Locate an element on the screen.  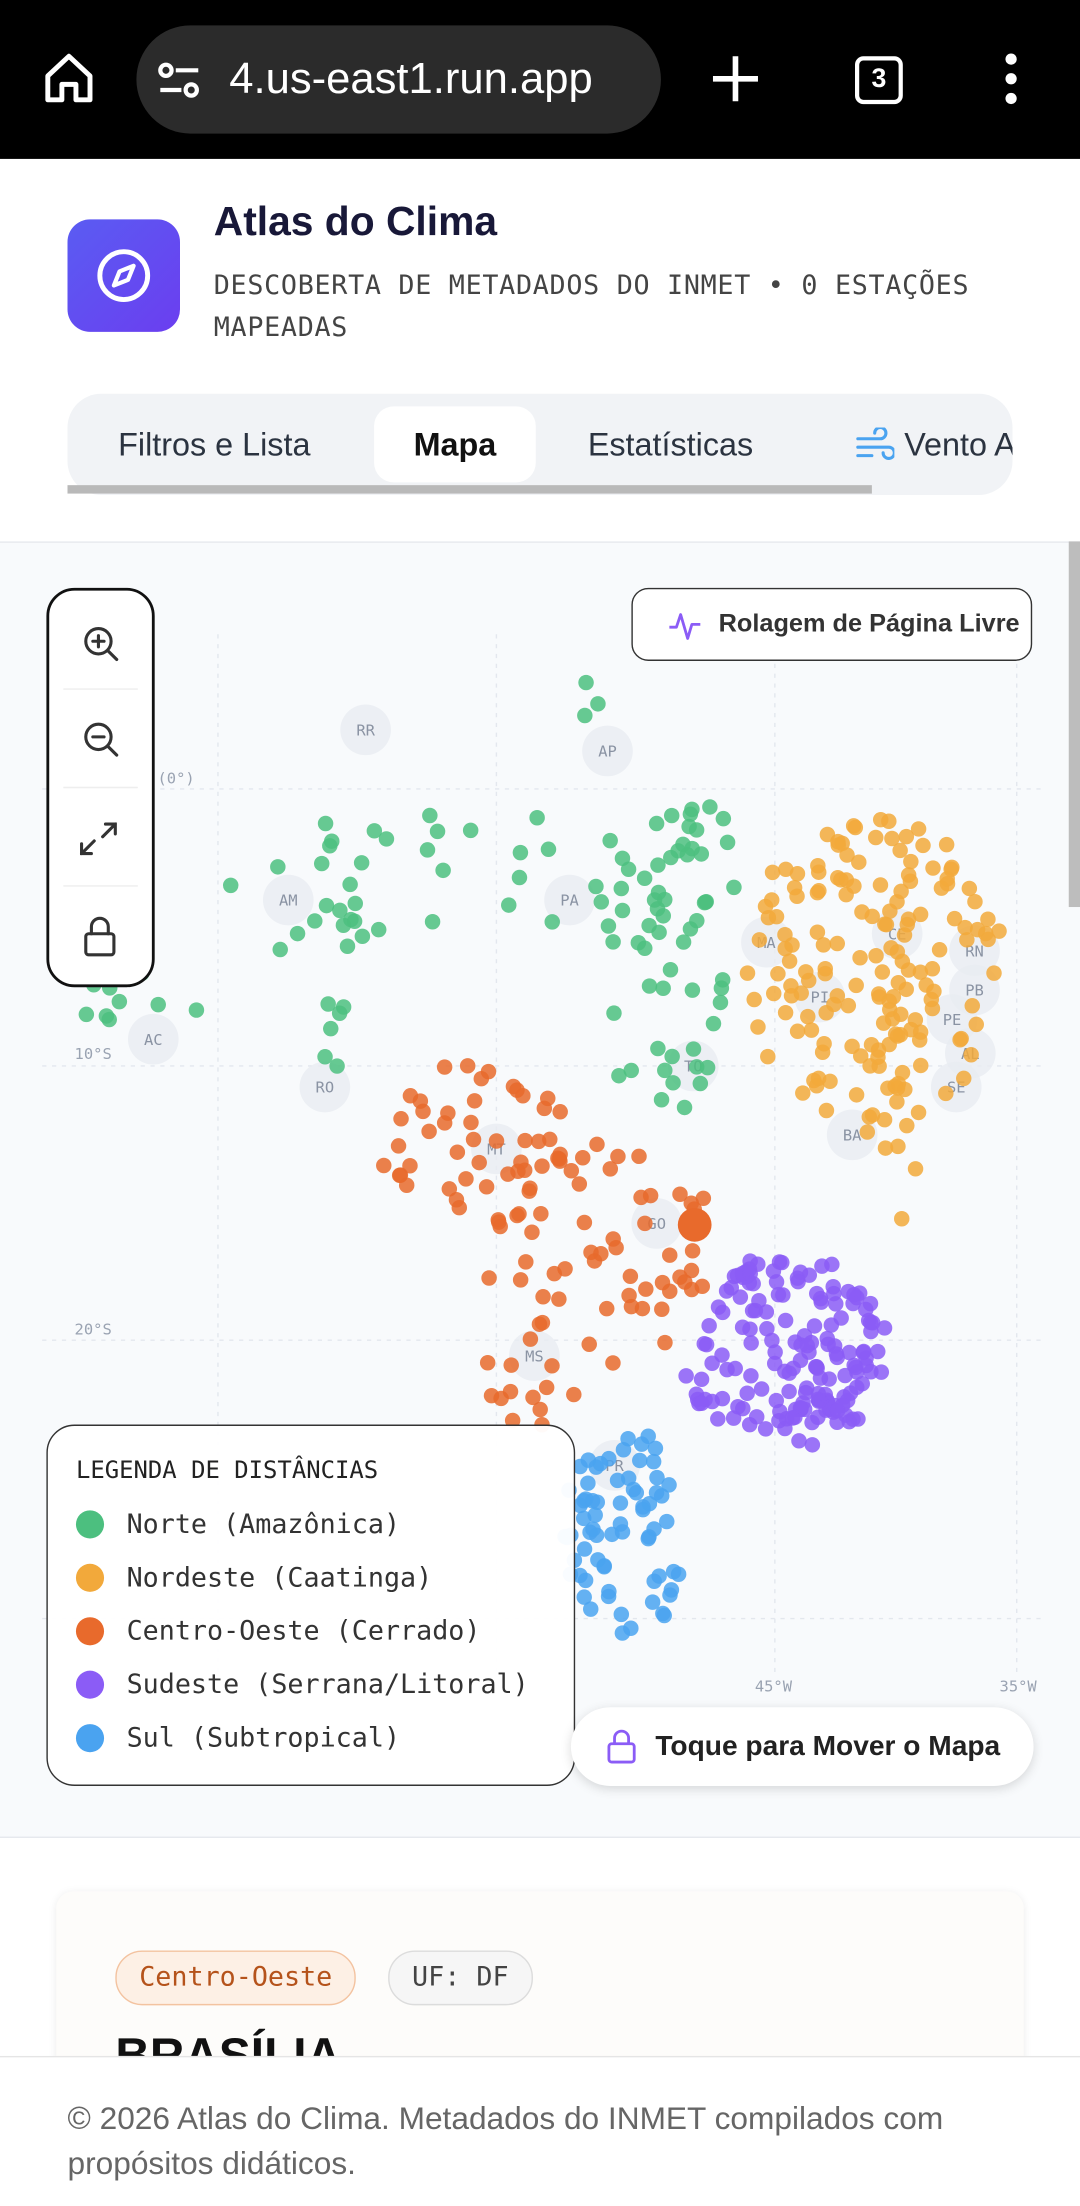
legend-label: Sudeste (Serrana/Litoral) is located at coordinates (327, 1685).